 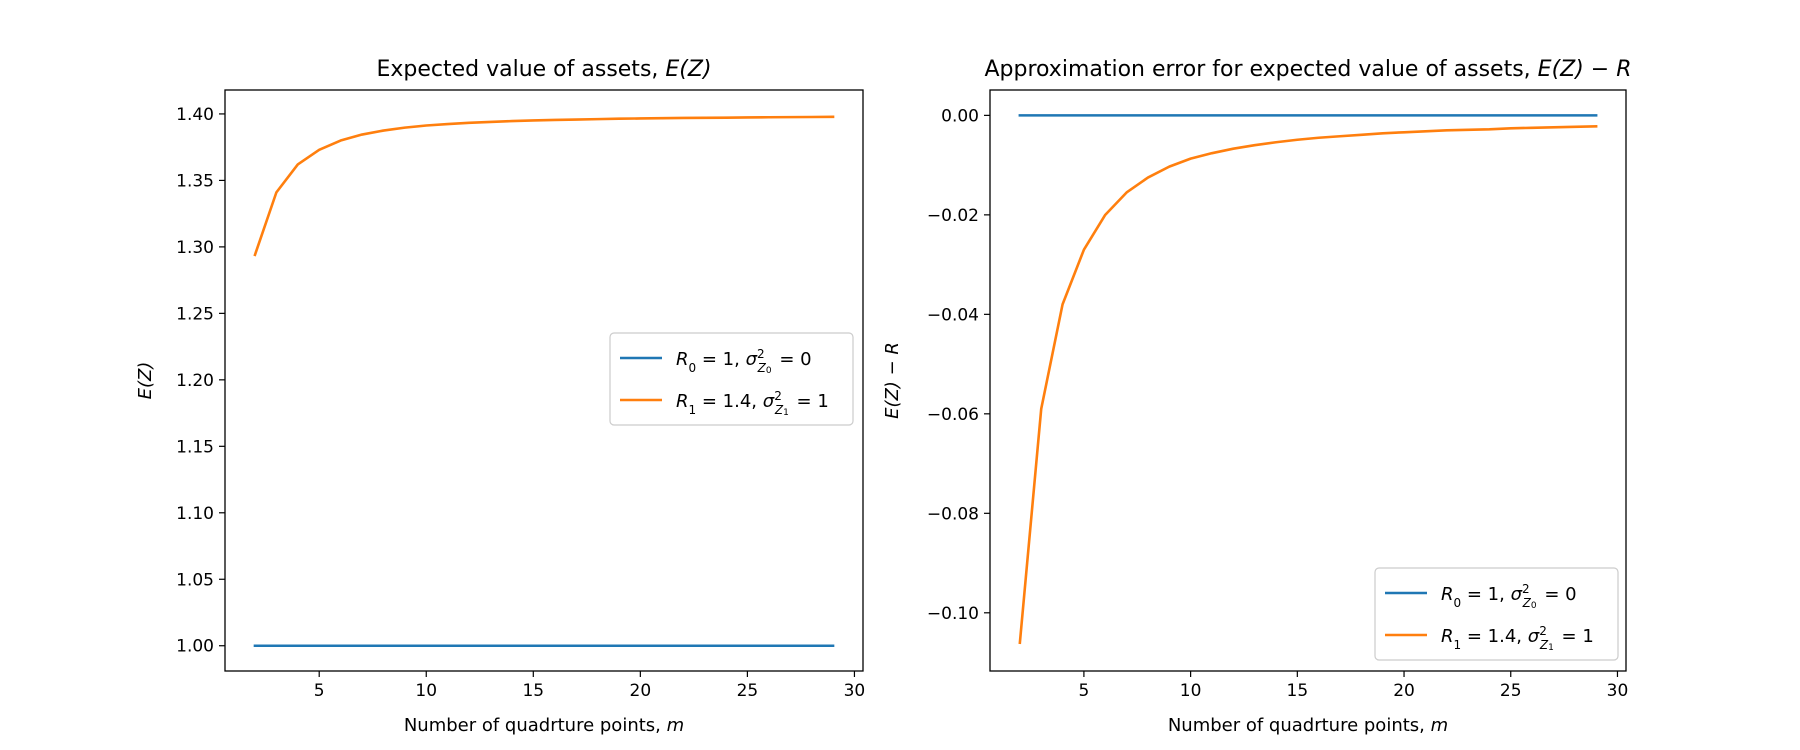 What do you see at coordinates (195, 381) in the screenshot?
I see `left-y-tick-label: 1.20` at bounding box center [195, 381].